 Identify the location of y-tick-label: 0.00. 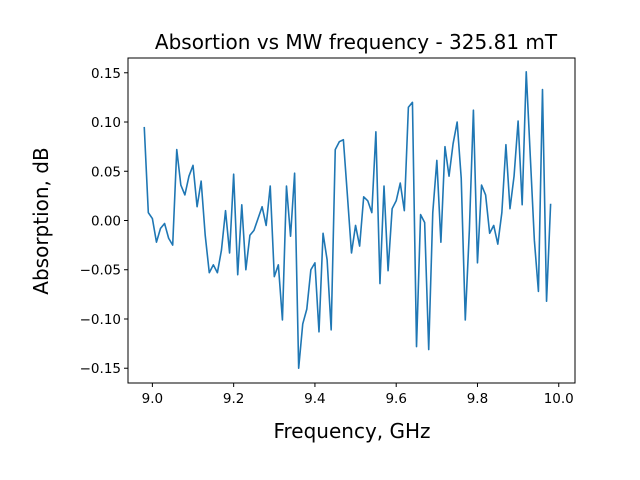
(106, 222).